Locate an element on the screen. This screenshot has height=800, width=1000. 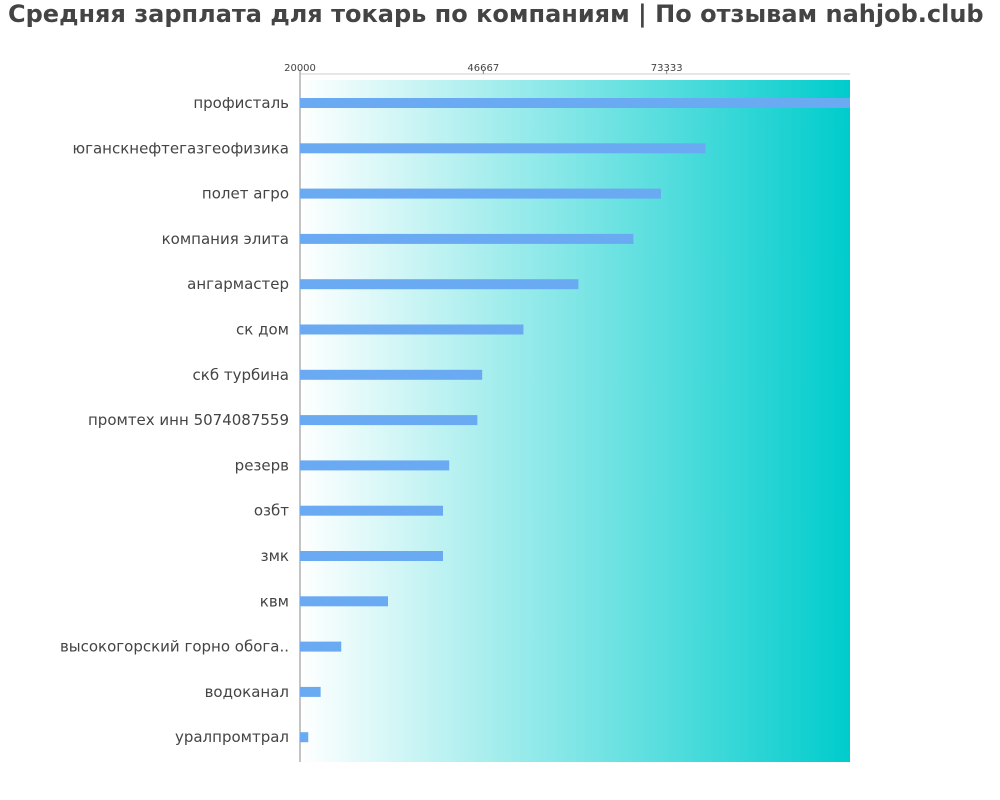
category-label: уралпромтрал is located at coordinates (232, 737).